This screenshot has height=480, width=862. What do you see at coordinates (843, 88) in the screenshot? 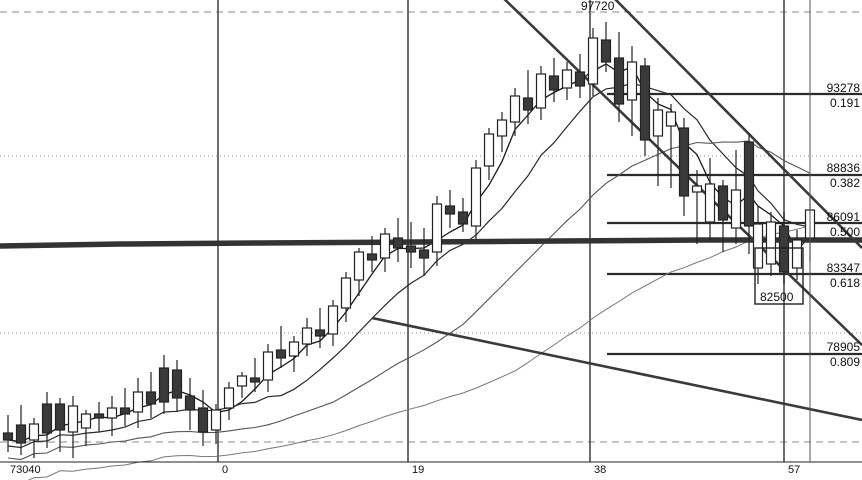
I see `right-axis-price-label: 93278` at bounding box center [843, 88].